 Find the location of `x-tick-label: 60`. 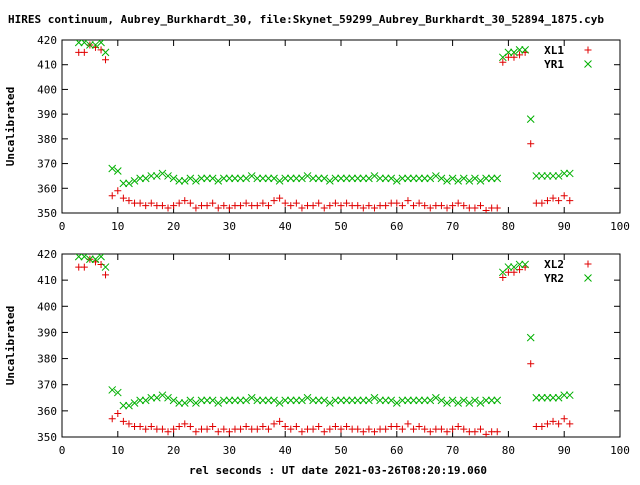

x-tick-label: 60 is located at coordinates (396, 226).